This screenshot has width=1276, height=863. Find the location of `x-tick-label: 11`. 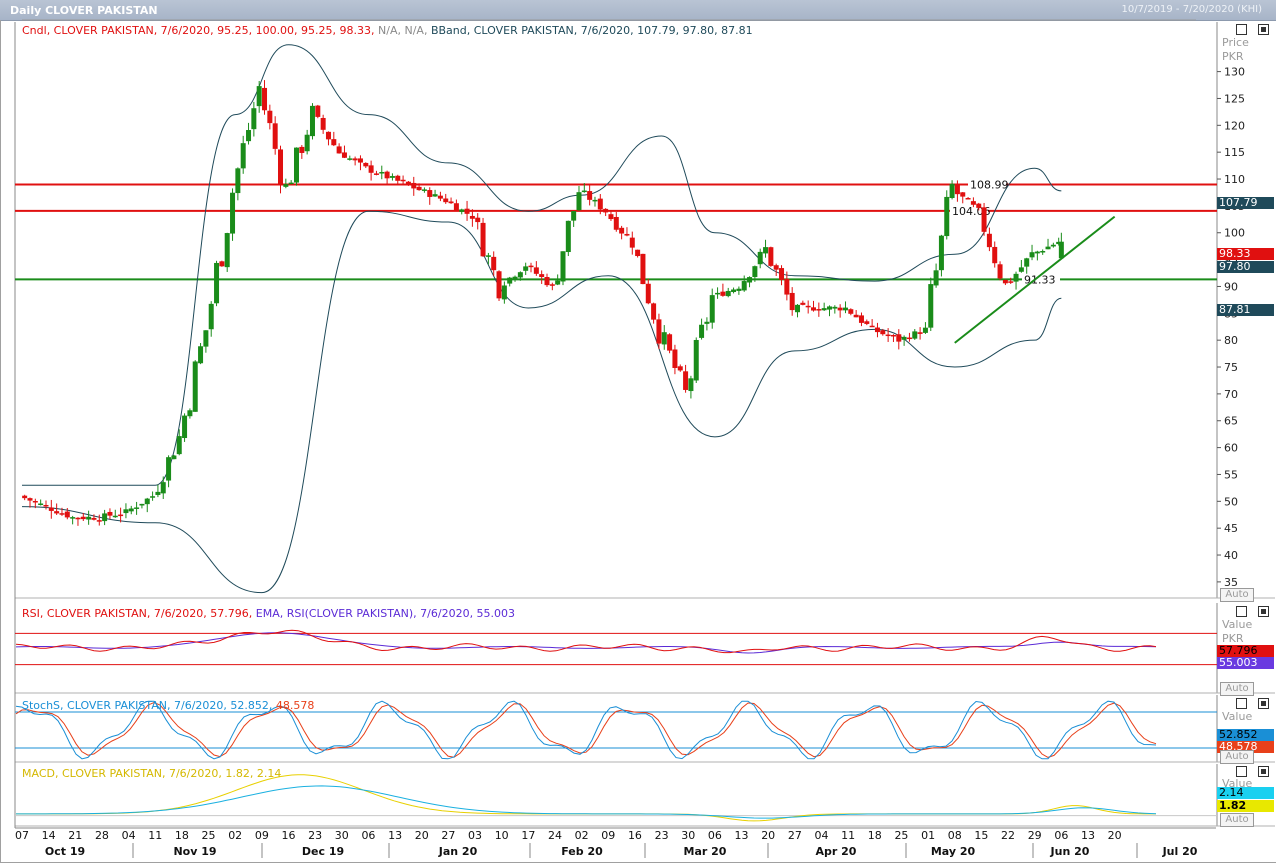

x-tick-label: 11 is located at coordinates (155, 835).